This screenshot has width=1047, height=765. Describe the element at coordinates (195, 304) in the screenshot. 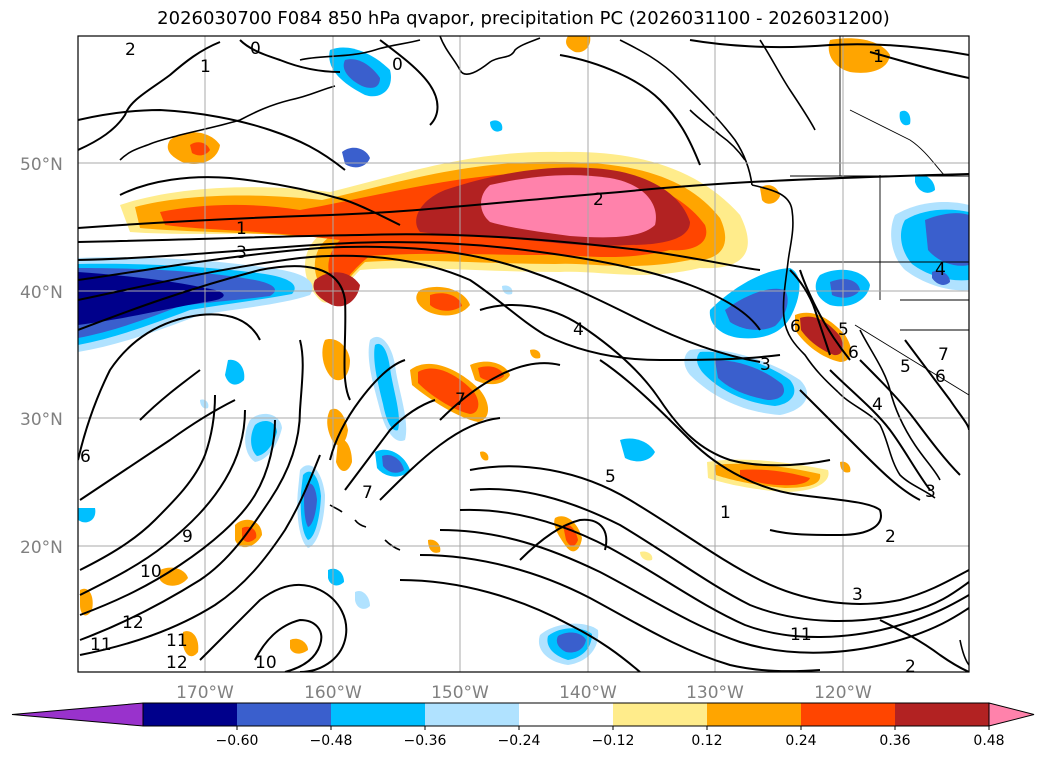

I see `precip-negative-band-west` at that location.